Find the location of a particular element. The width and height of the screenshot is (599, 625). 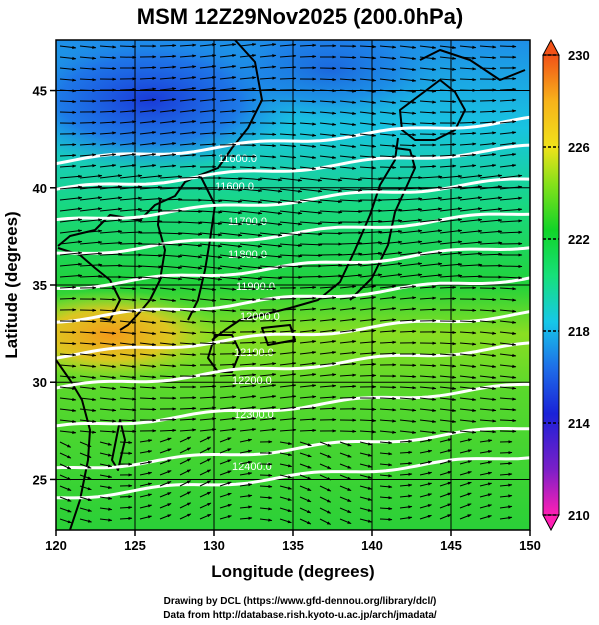

y-tick-label: 35 is located at coordinates (40, 285).